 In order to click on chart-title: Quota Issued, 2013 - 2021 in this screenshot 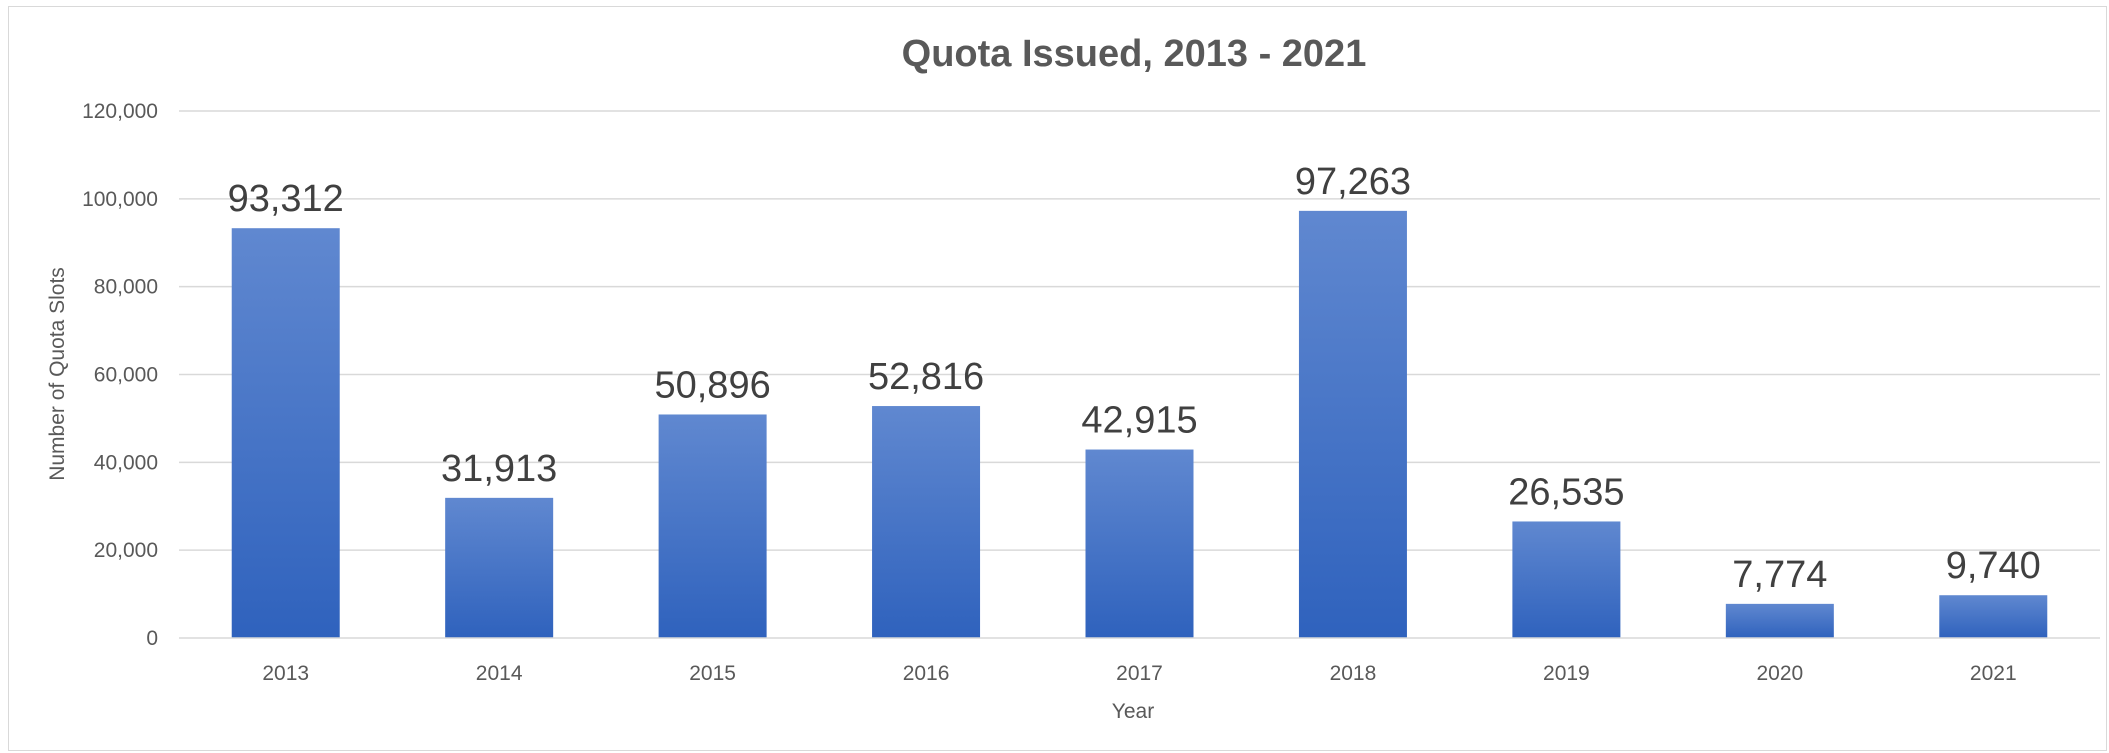, I will do `click(1134, 54)`.